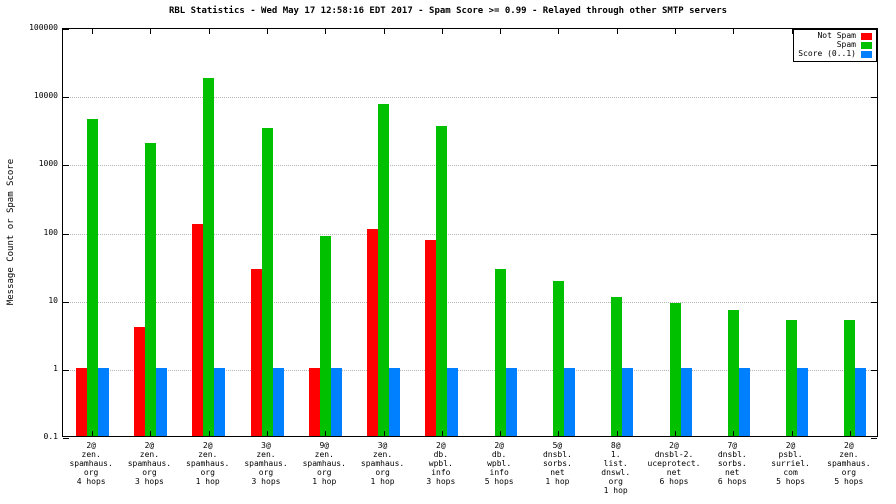 This screenshot has width=896, height=504. Describe the element at coordinates (266, 445) in the screenshot. I see `x-tick-label-line: 3@` at that location.